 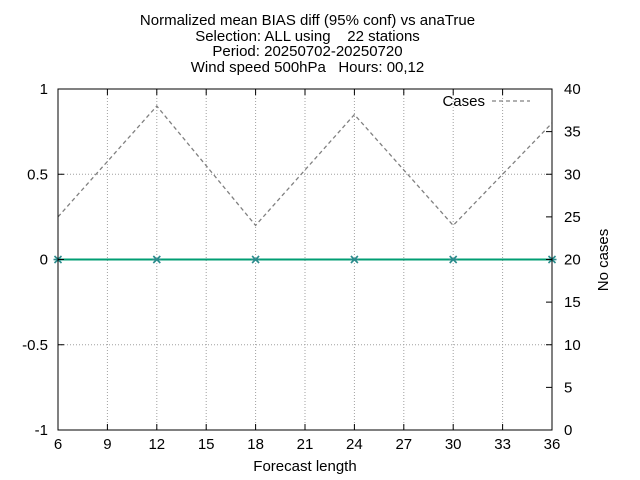 I want to click on legend-label: Cases, so click(x=463, y=101).